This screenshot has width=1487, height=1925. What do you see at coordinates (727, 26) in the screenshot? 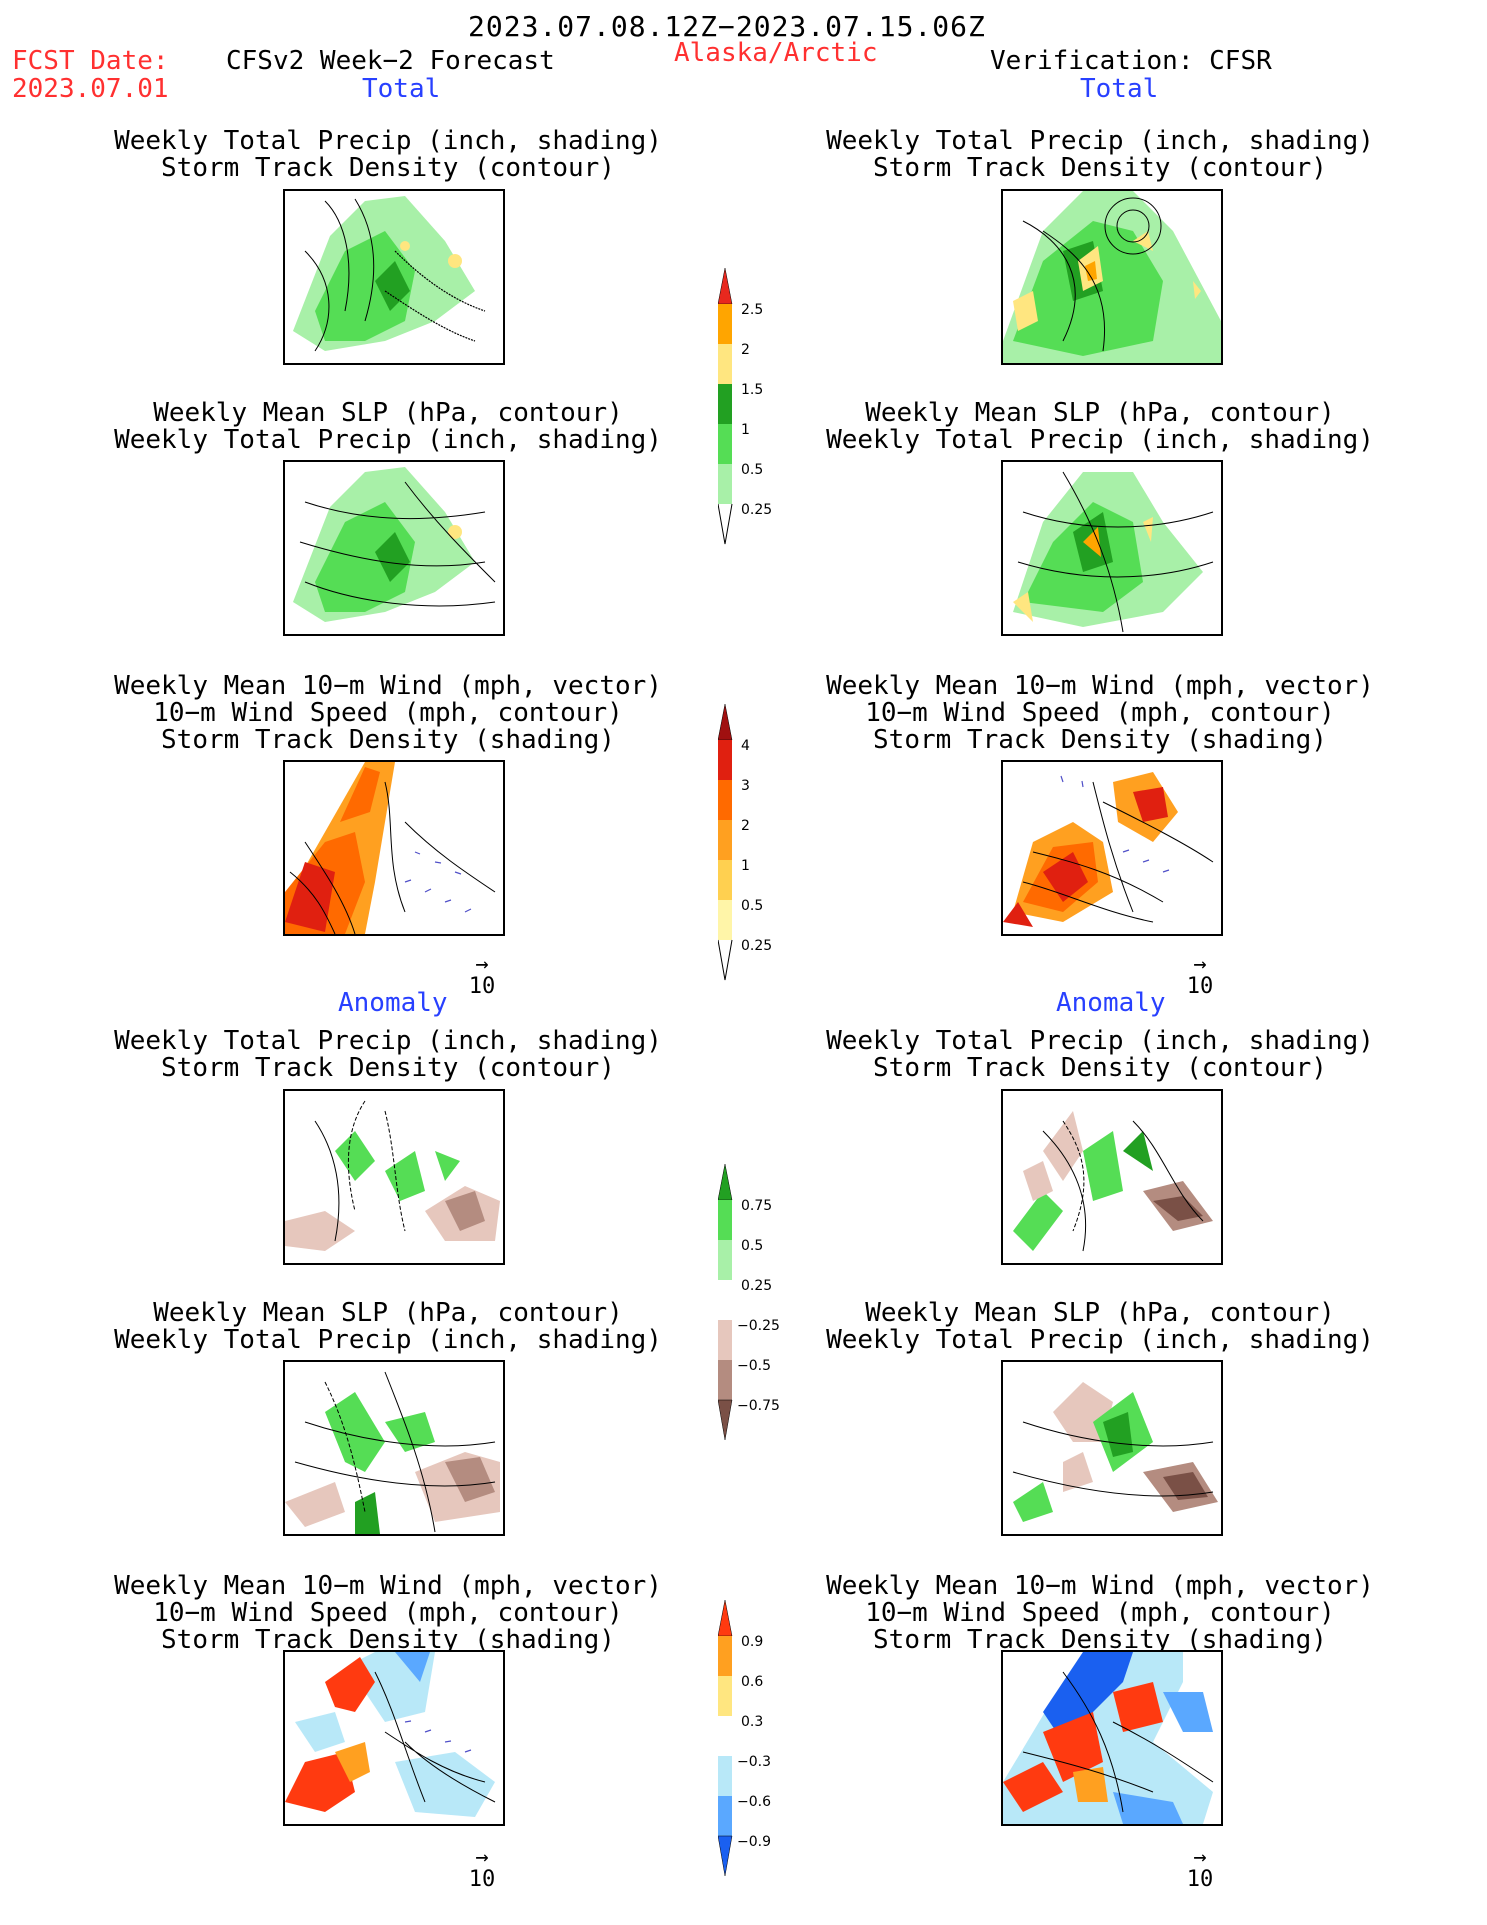
I see `period-title: 2023.07.08.12Z−2023.07.15.06Z` at bounding box center [727, 26].